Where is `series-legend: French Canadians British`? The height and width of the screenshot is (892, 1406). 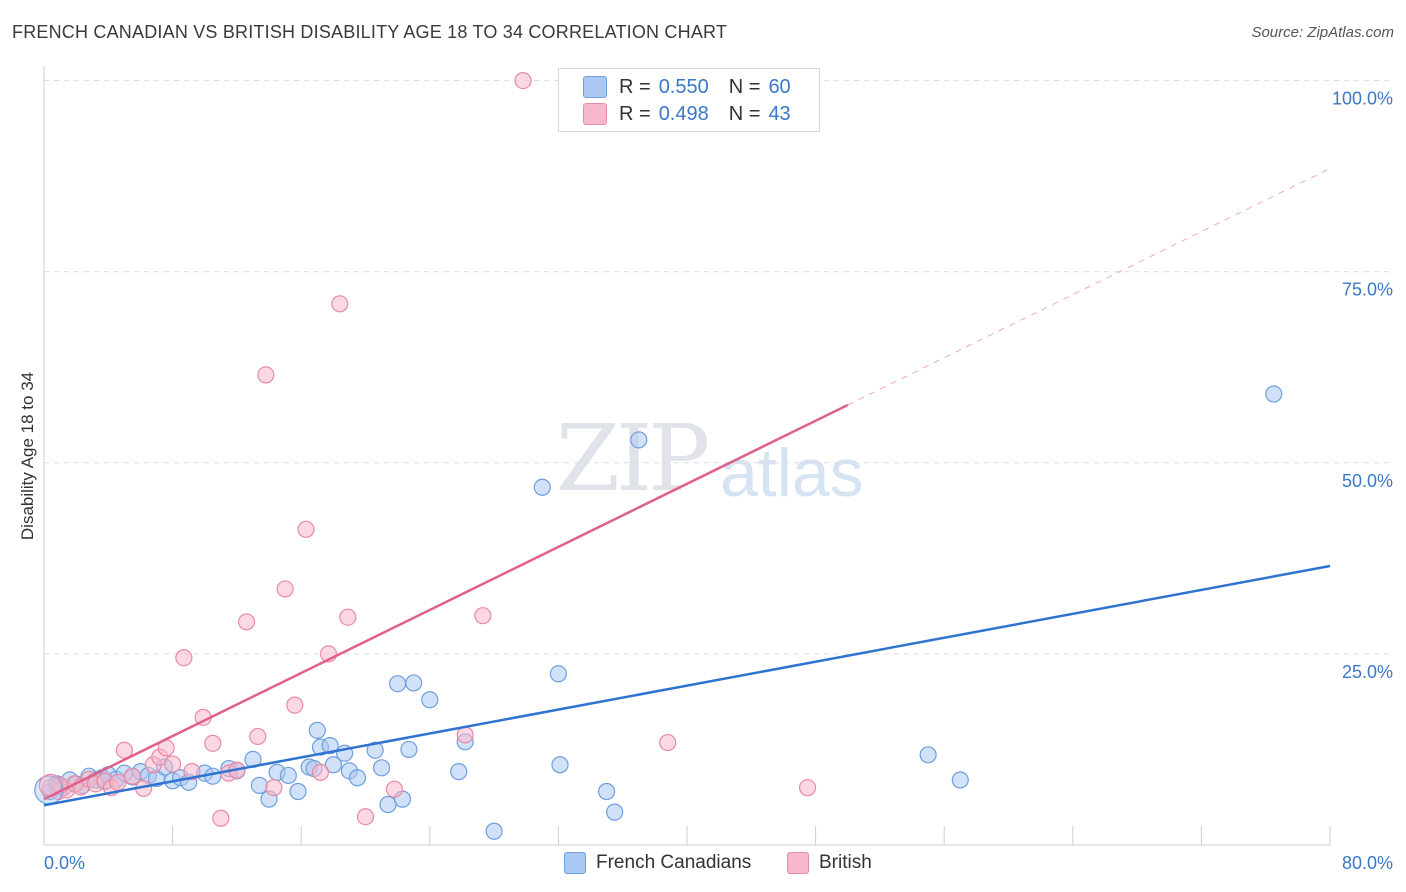 series-legend: French Canadians British is located at coordinates (703, 864).